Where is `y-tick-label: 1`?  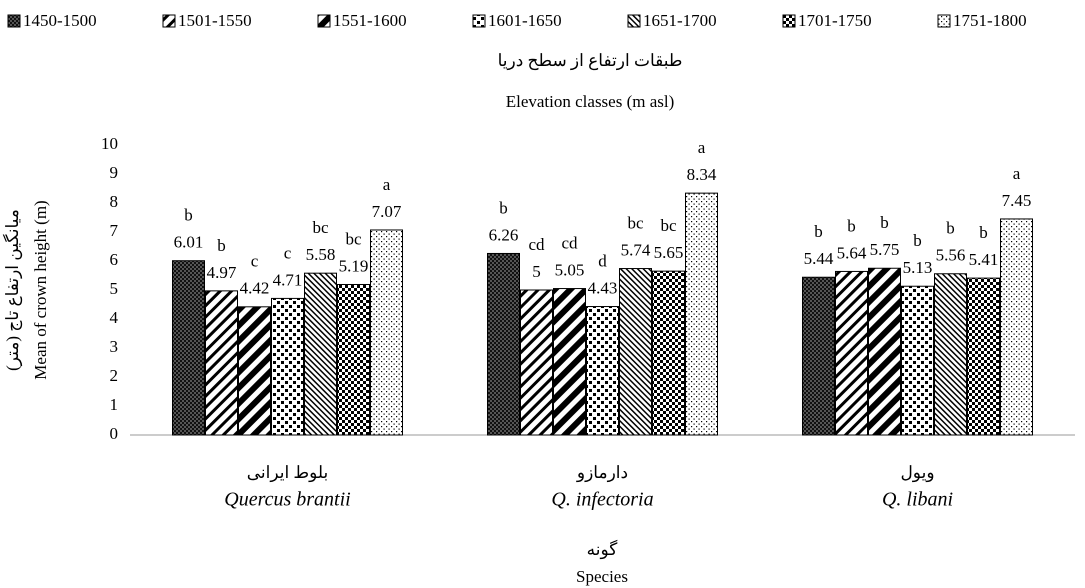
y-tick-label: 1 is located at coordinates (114, 404).